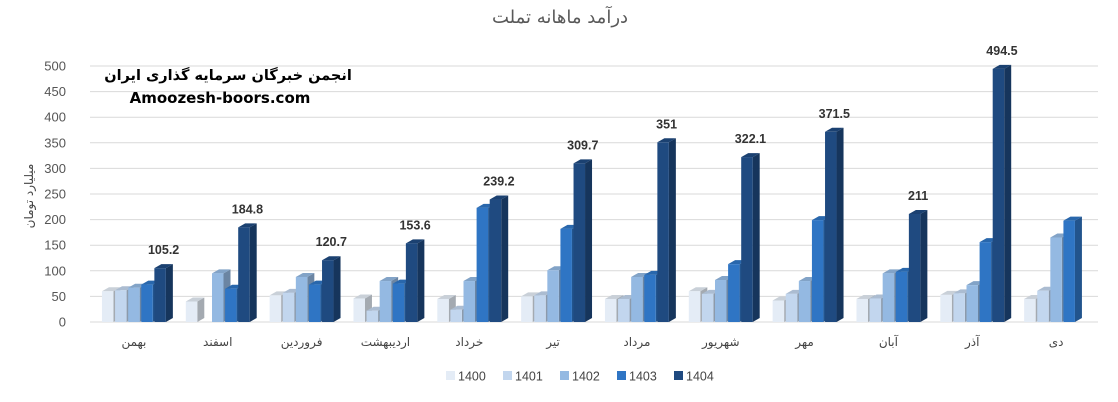  I want to click on data-label: 211, so click(918, 196).